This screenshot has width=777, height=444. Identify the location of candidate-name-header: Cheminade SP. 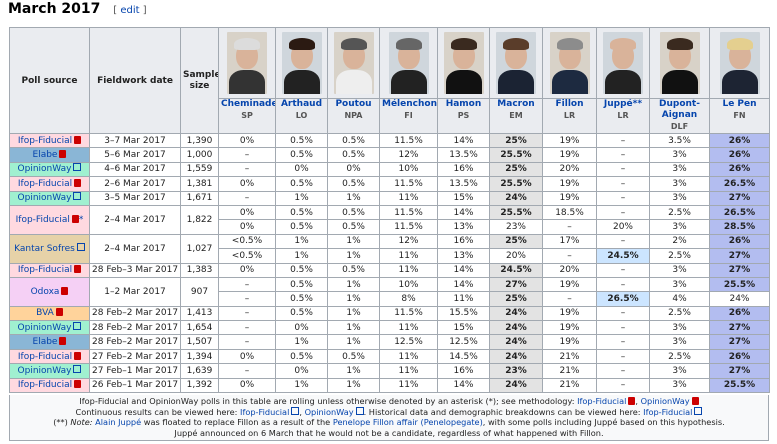
(247, 116).